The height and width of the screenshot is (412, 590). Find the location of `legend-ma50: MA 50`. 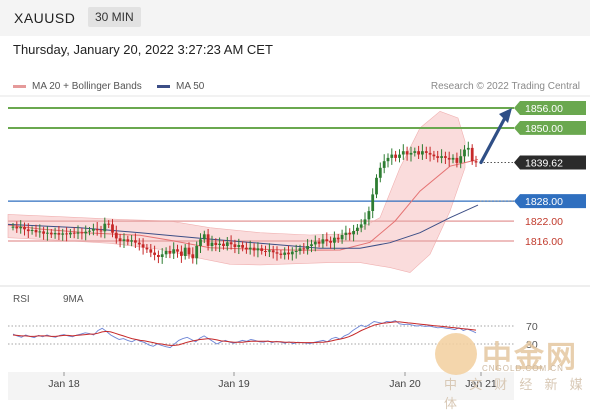

legend-ma50: MA 50 is located at coordinates (180, 86).